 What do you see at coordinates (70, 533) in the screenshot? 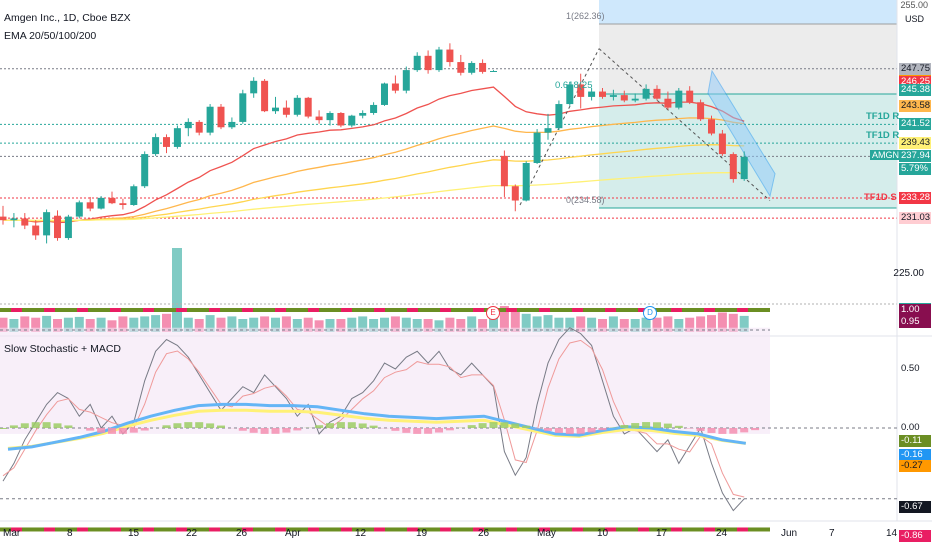
I see `x-tick-1: 8` at bounding box center [70, 533].